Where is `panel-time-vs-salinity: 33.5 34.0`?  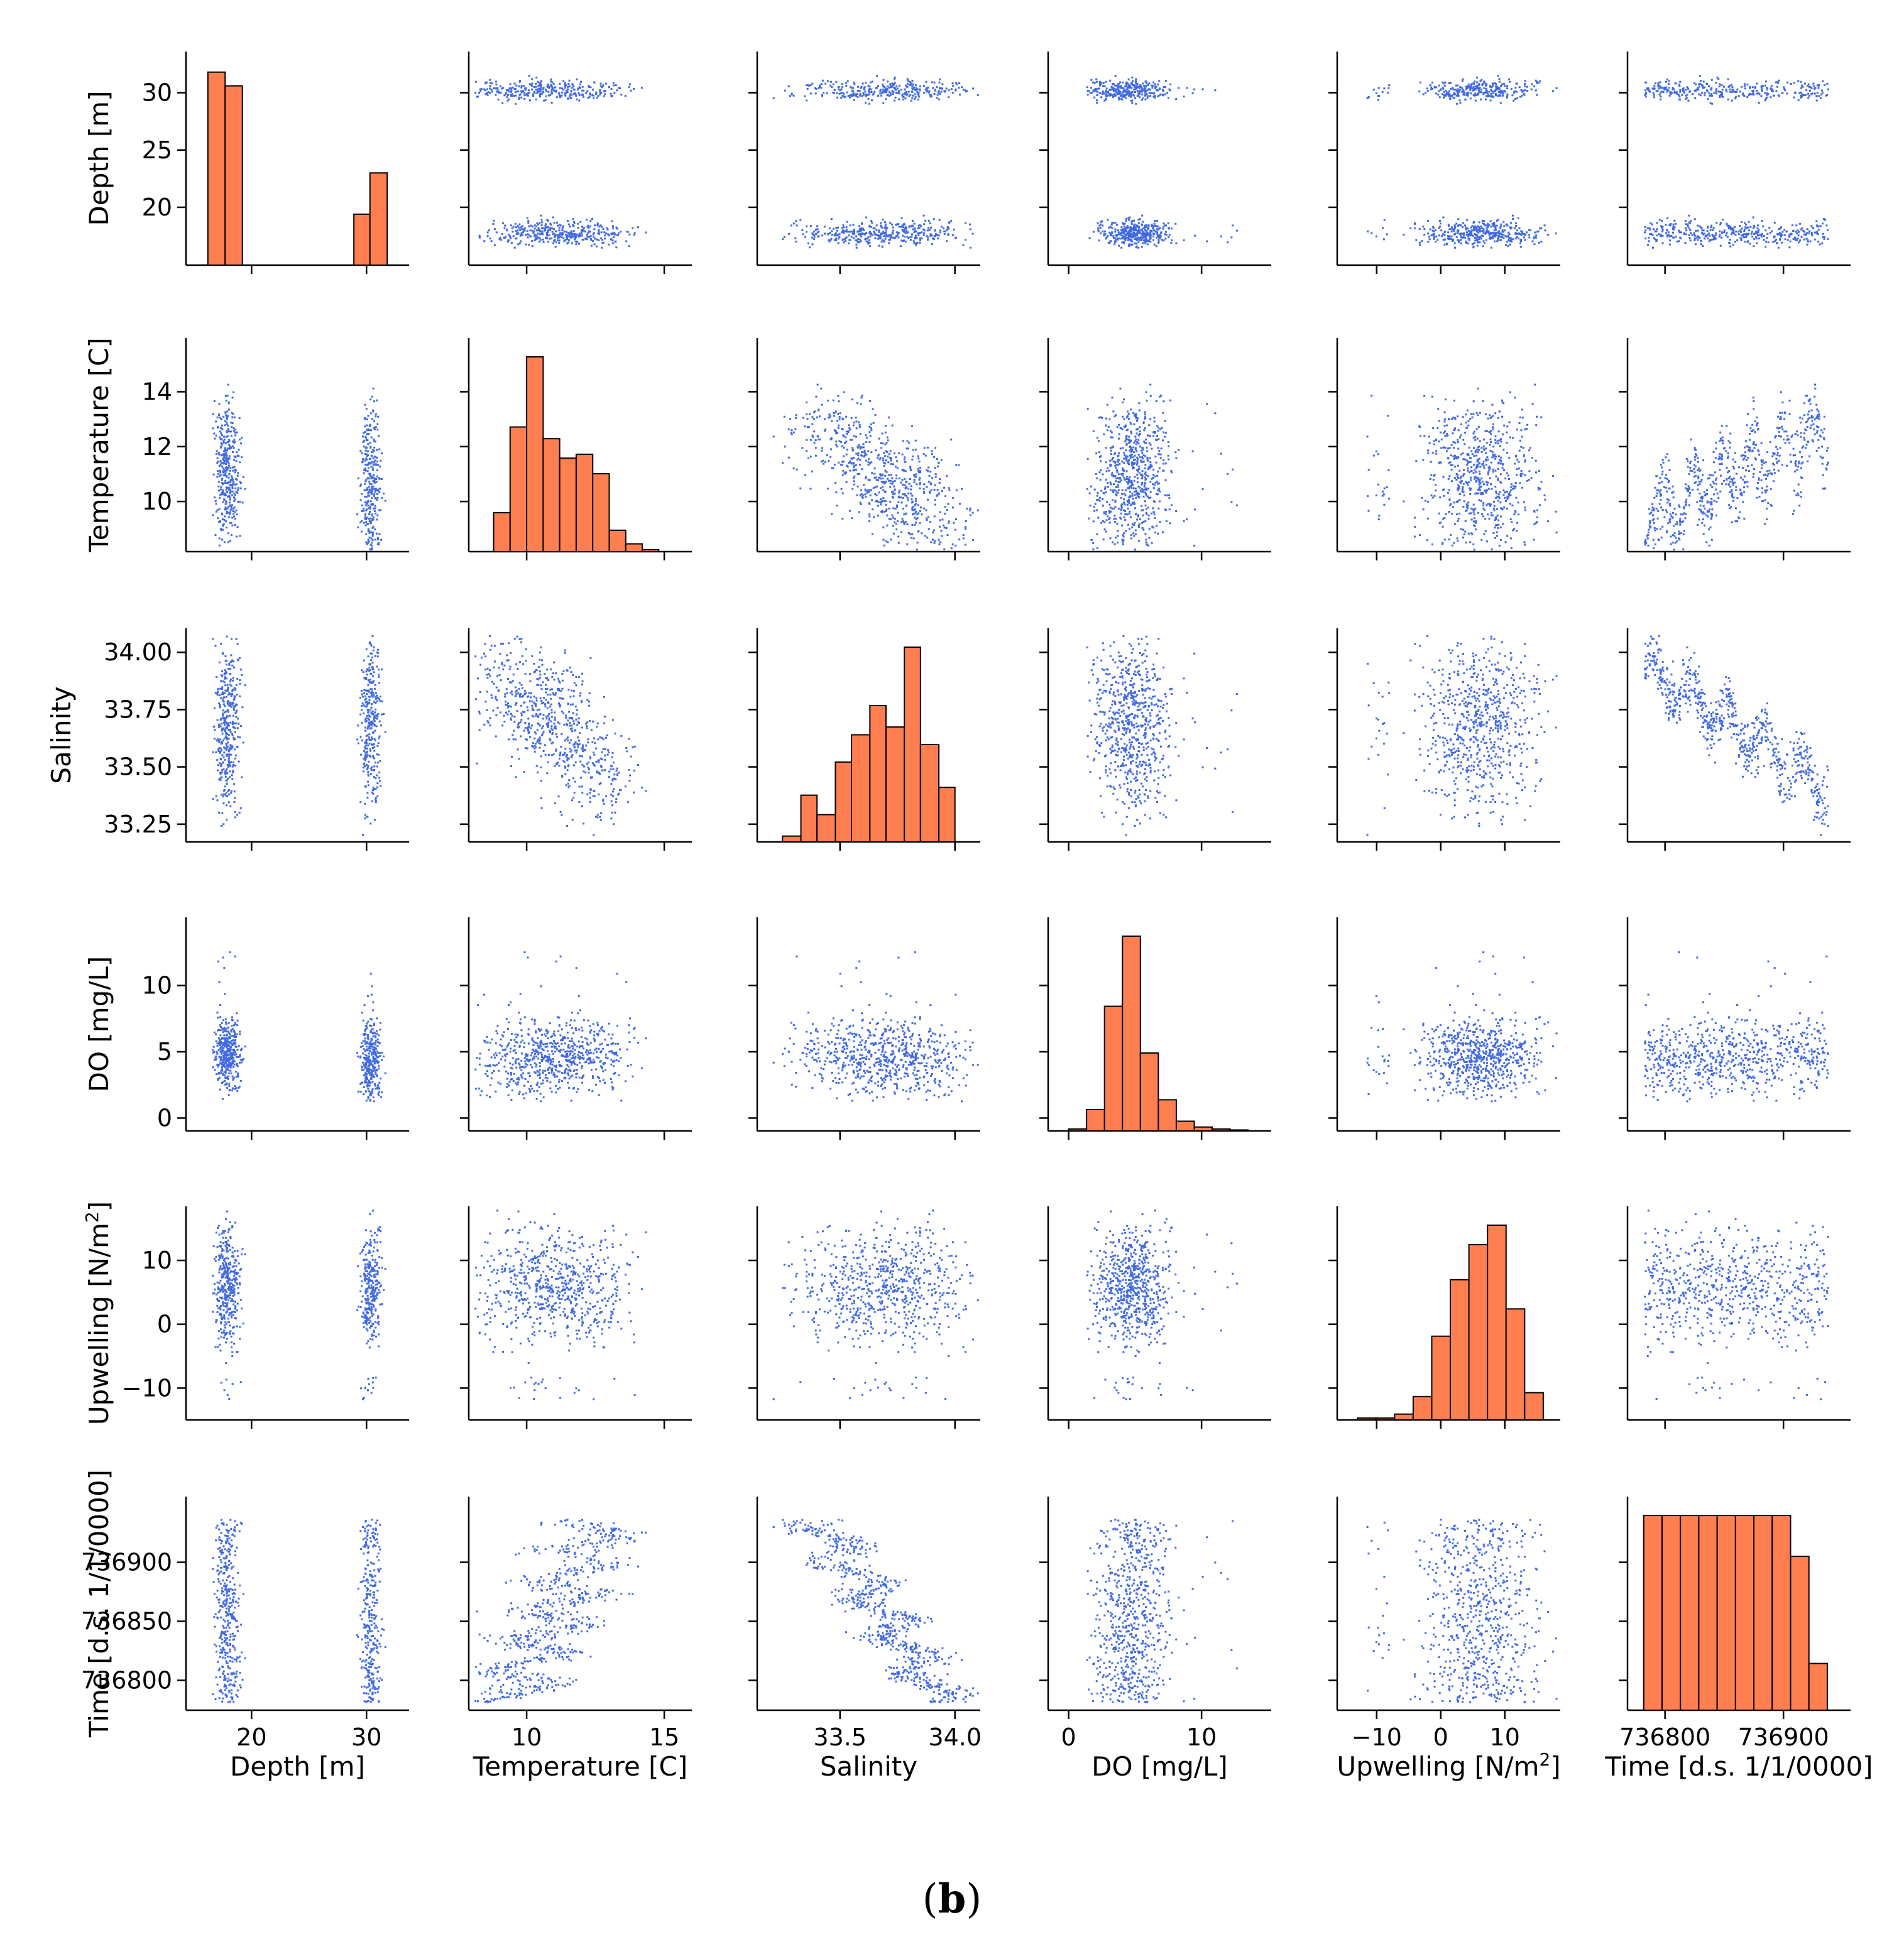 panel-time-vs-salinity: 33.5 34.0 is located at coordinates (865, 1624).